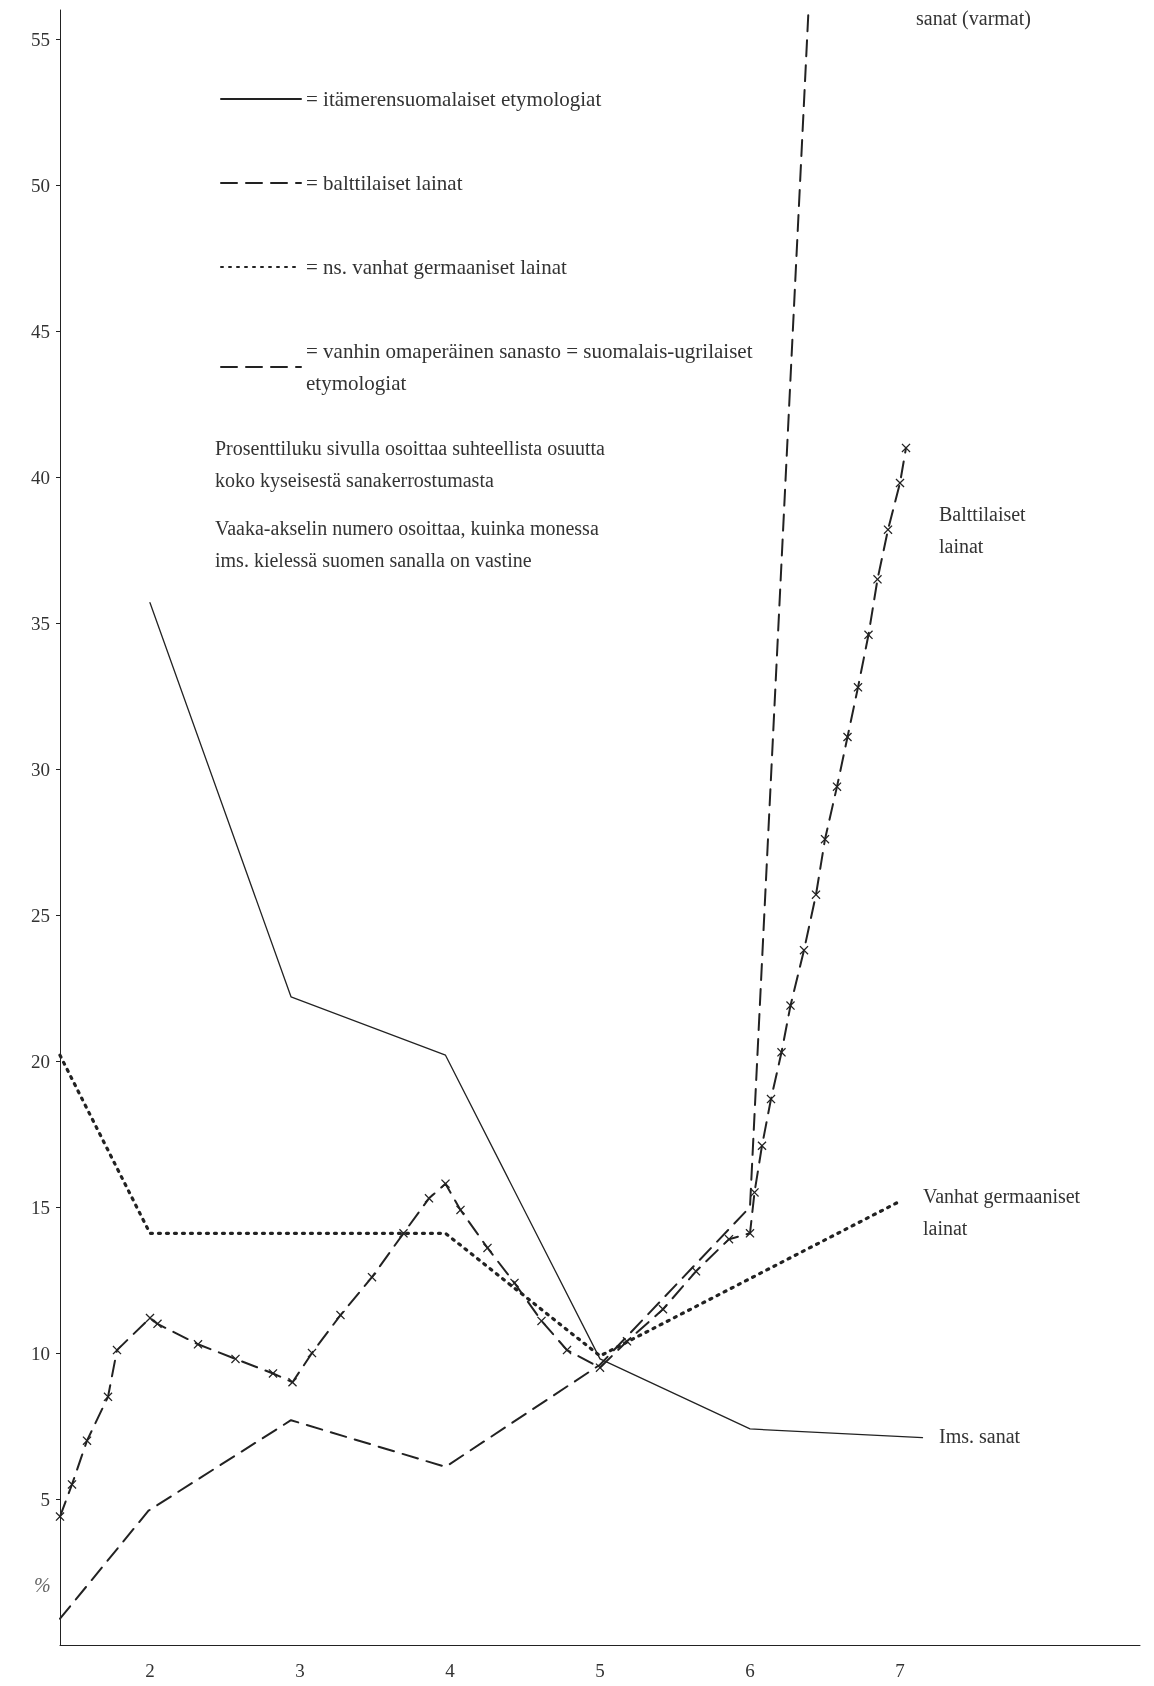  I want to click on annotation: Ims. sanat, so click(980, 1436).